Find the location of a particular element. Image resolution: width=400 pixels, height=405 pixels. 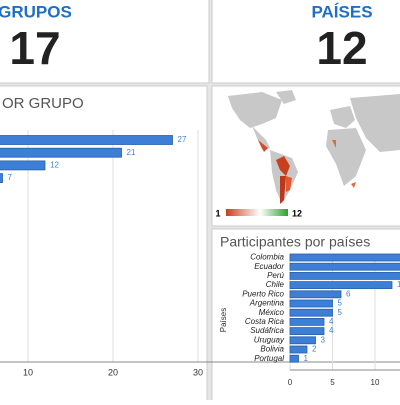

x-tick-label: 5 is located at coordinates (332, 382).